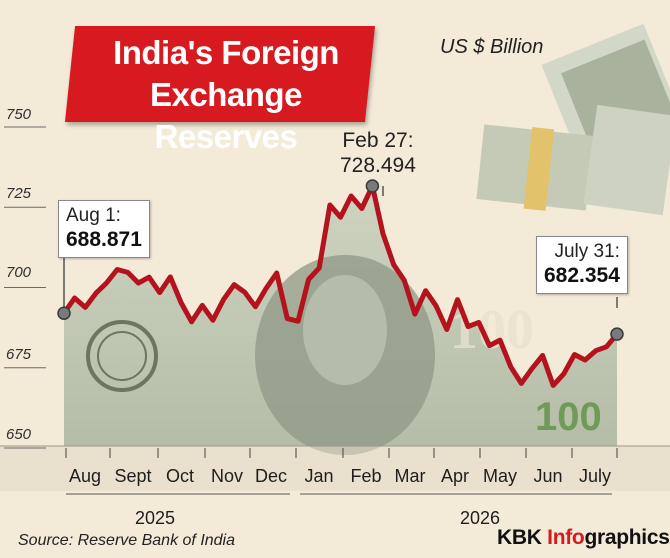  I want to click on y-tick-650: 650, so click(19, 434).